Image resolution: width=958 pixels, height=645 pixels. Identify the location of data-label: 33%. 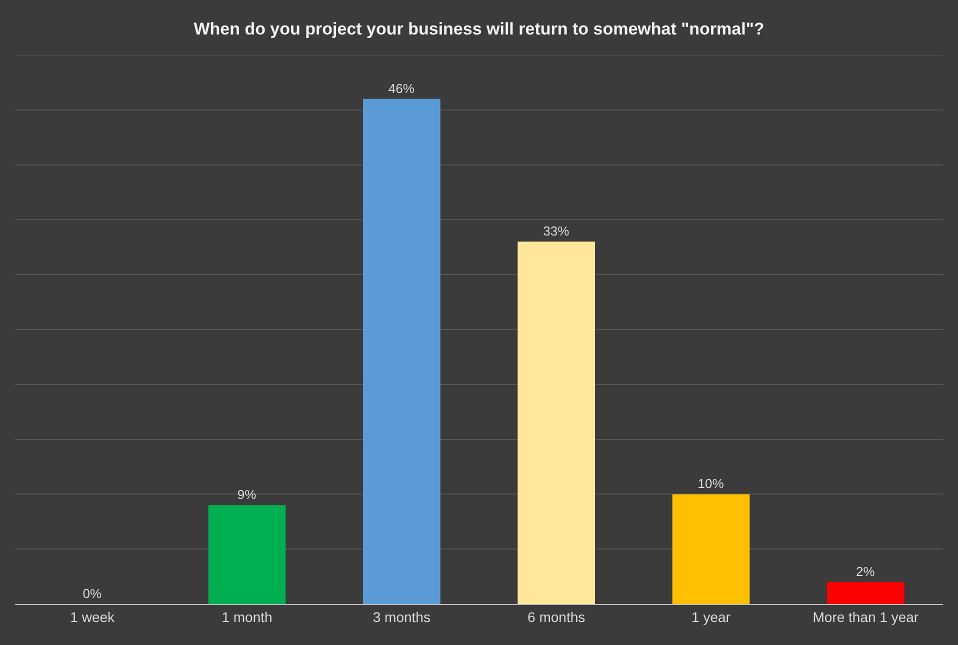
(556, 231).